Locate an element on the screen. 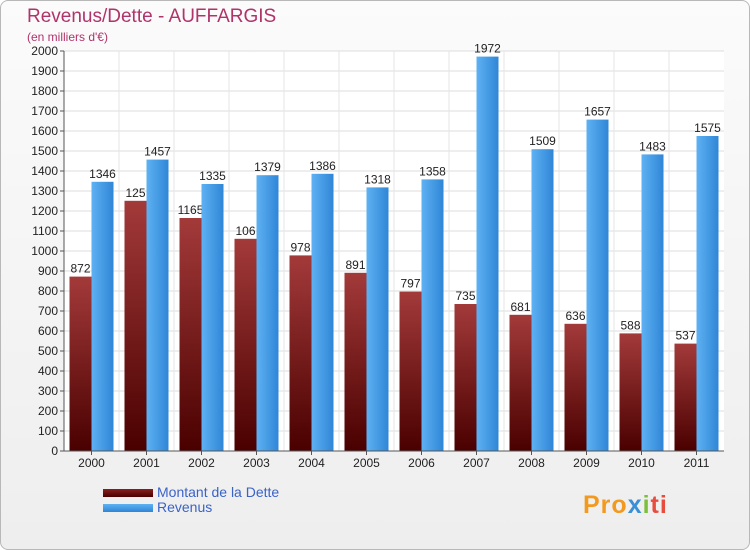 The height and width of the screenshot is (550, 750). data-label-dette: 872 is located at coordinates (80, 269).